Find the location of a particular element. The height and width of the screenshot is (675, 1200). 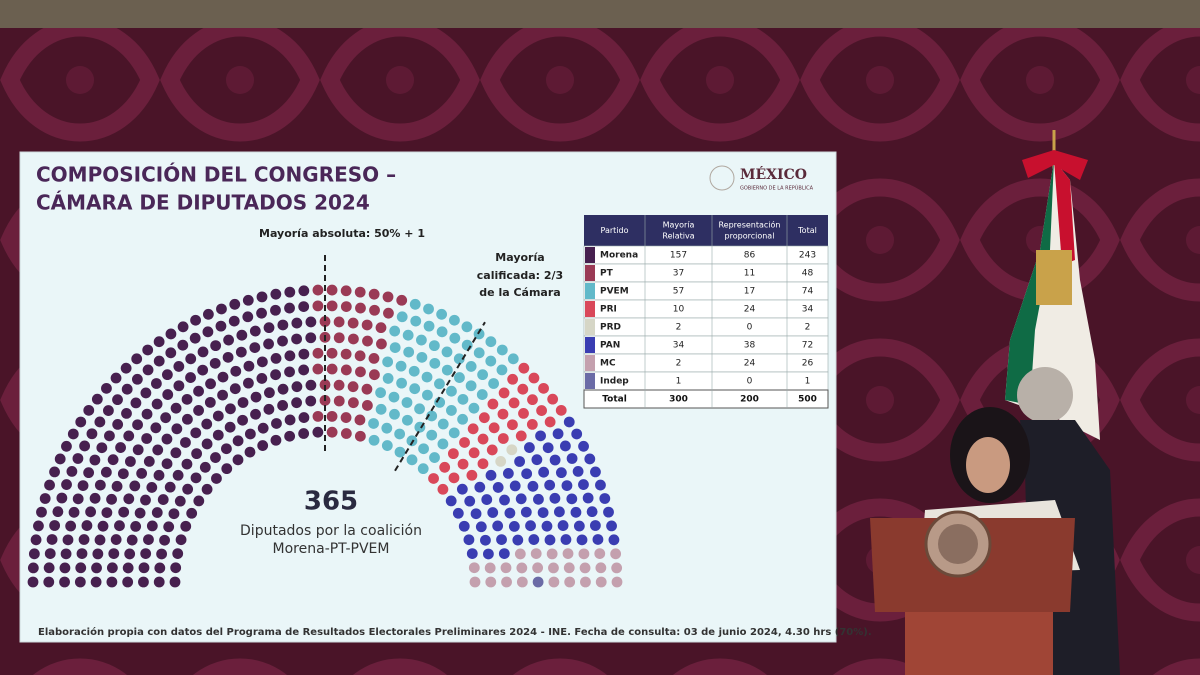

annotation: de la Cámara is located at coordinates (519, 292).